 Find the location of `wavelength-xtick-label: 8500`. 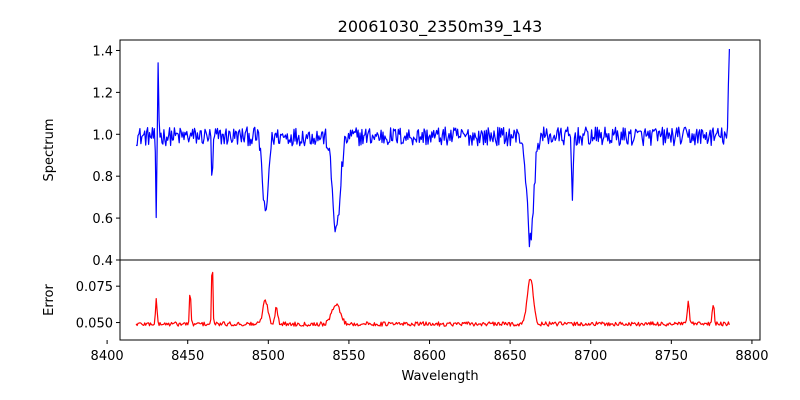

wavelength-xtick-label: 8500 is located at coordinates (268, 356).